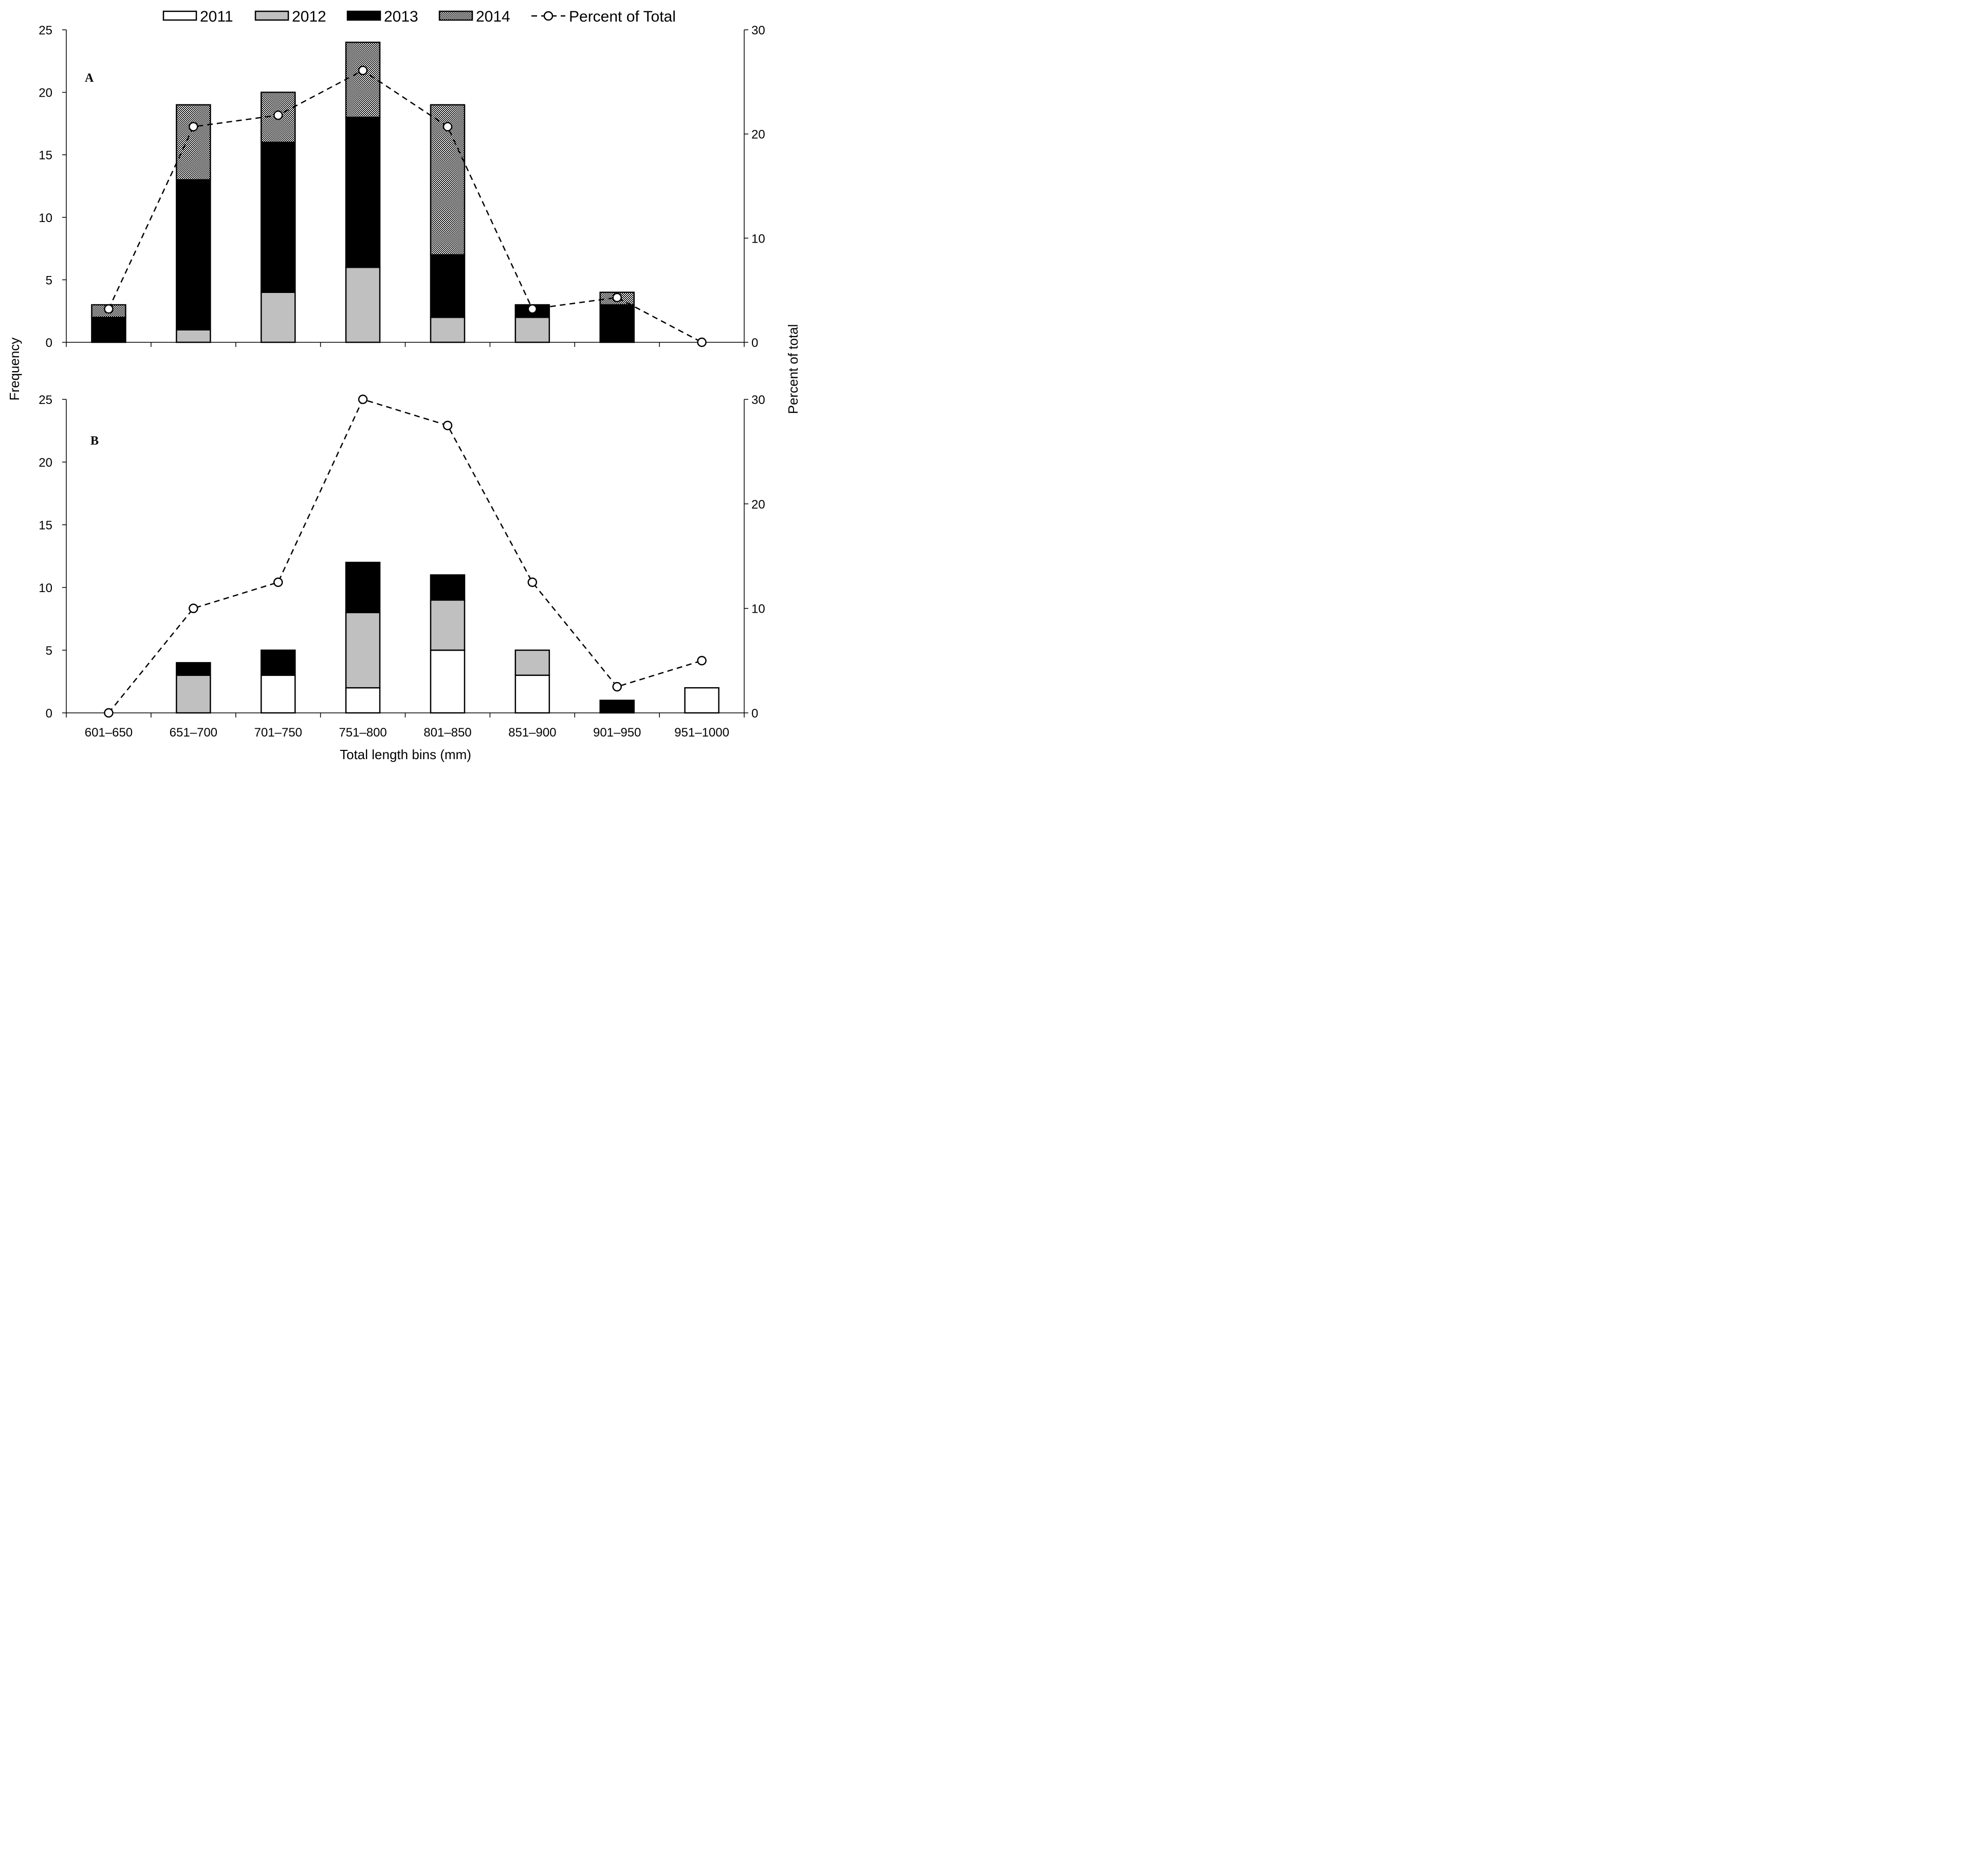 This screenshot has width=1972, height=1876. Describe the element at coordinates (758, 239) in the screenshot. I see `y2-tick-label-a: 10` at that location.